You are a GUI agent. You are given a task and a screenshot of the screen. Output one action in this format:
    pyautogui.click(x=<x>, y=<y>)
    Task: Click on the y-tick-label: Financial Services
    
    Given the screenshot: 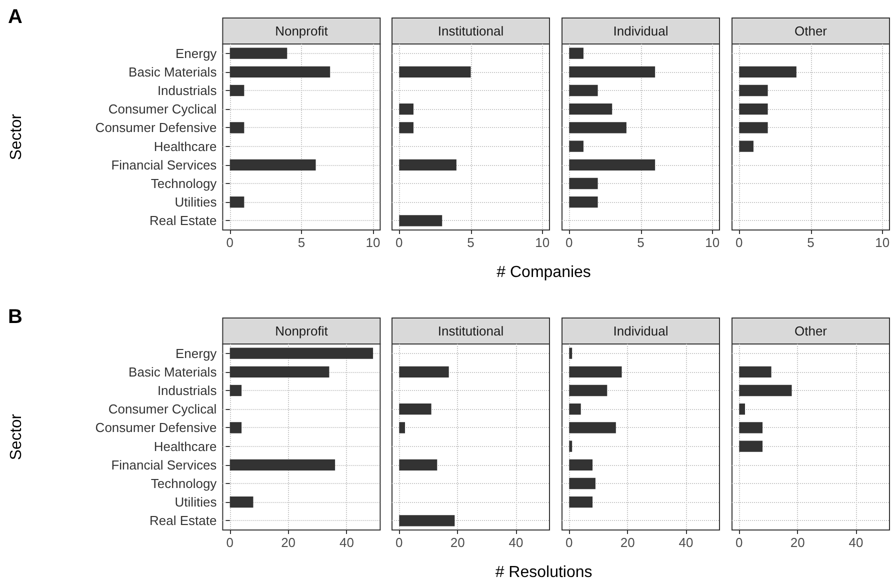 What is the action you would take?
    pyautogui.click(x=164, y=464)
    